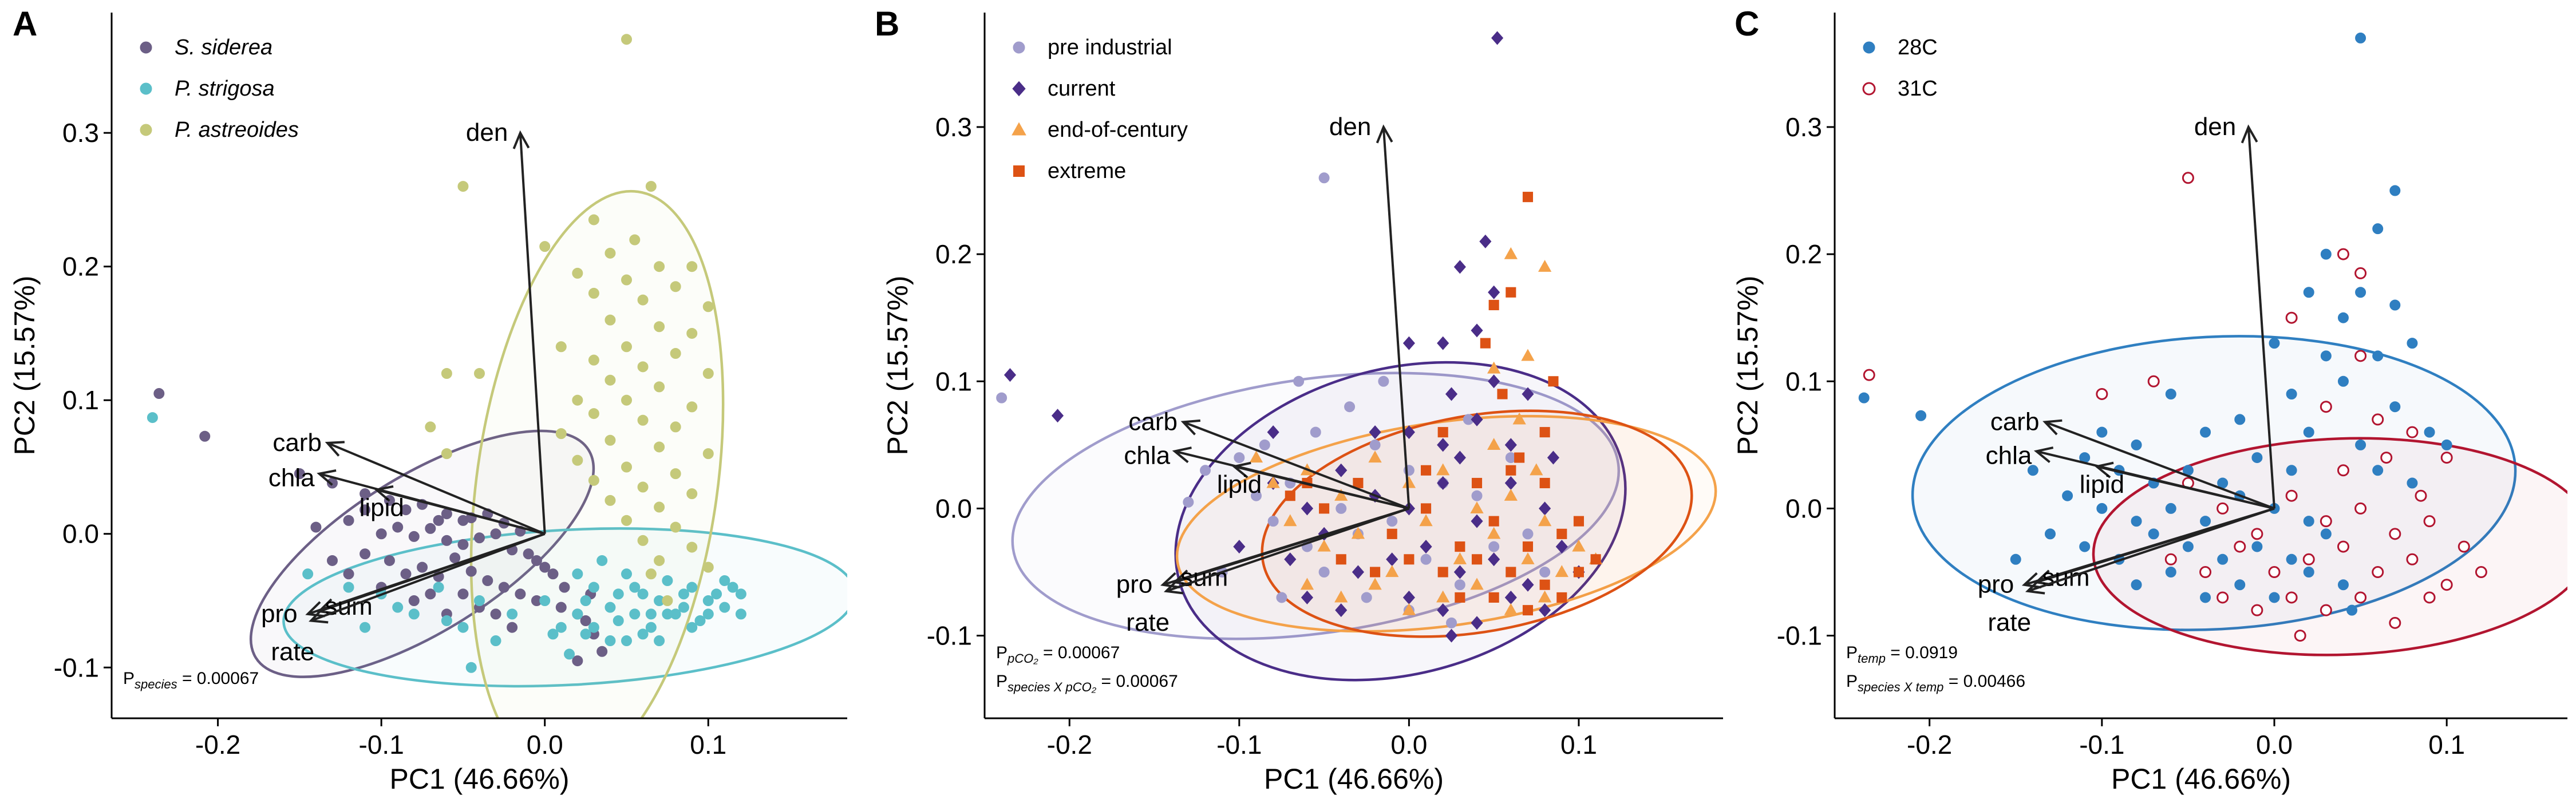  Describe the element at coordinates (292, 652) in the screenshot. I see `loading-label-rate: rate` at that location.